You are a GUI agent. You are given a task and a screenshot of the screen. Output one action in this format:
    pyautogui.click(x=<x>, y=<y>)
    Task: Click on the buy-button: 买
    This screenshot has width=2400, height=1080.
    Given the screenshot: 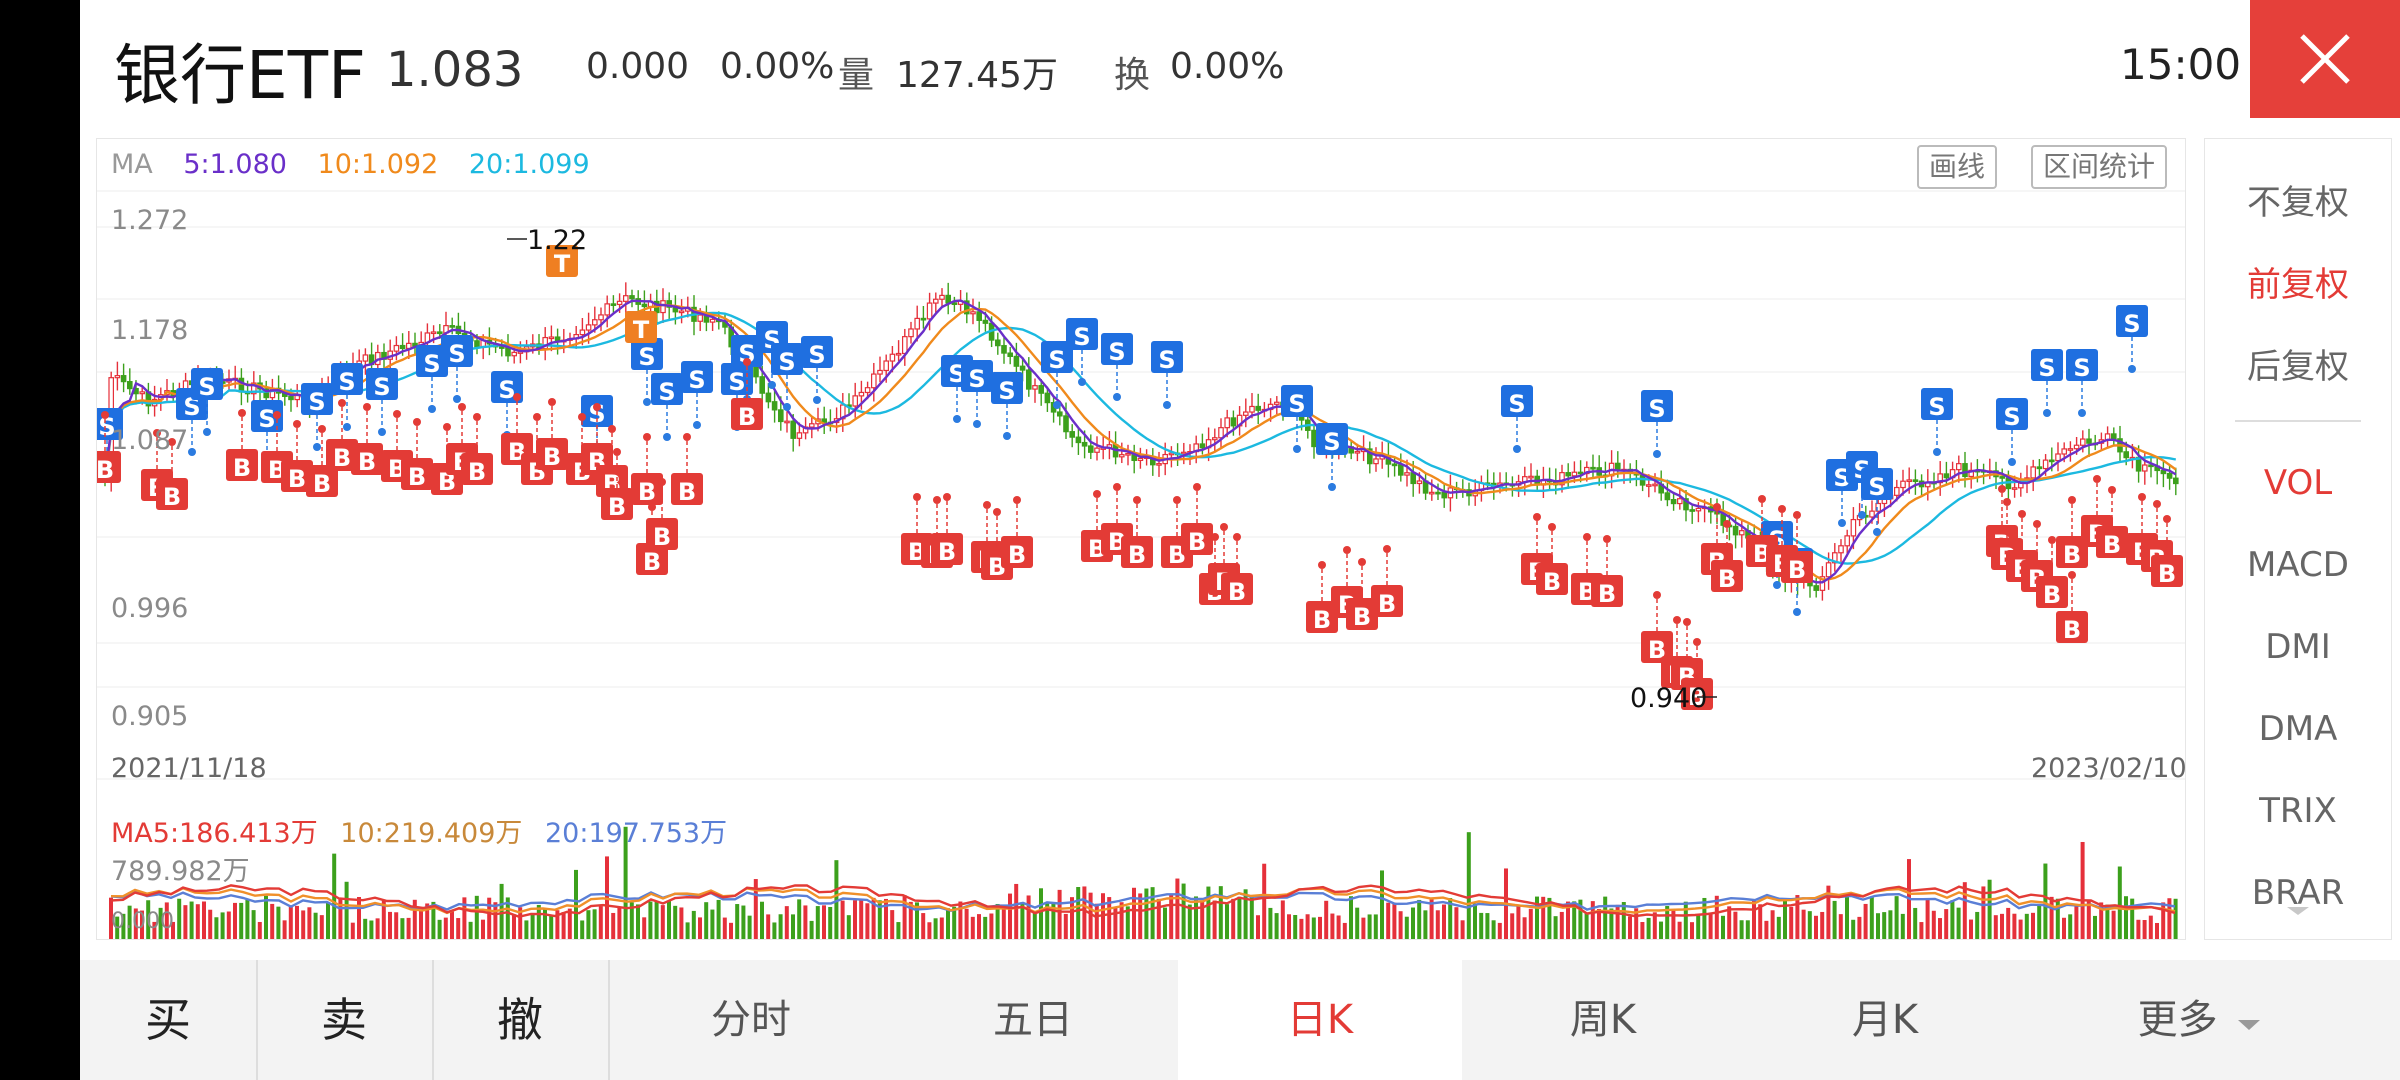 What is the action you would take?
    pyautogui.click(x=169, y=1020)
    